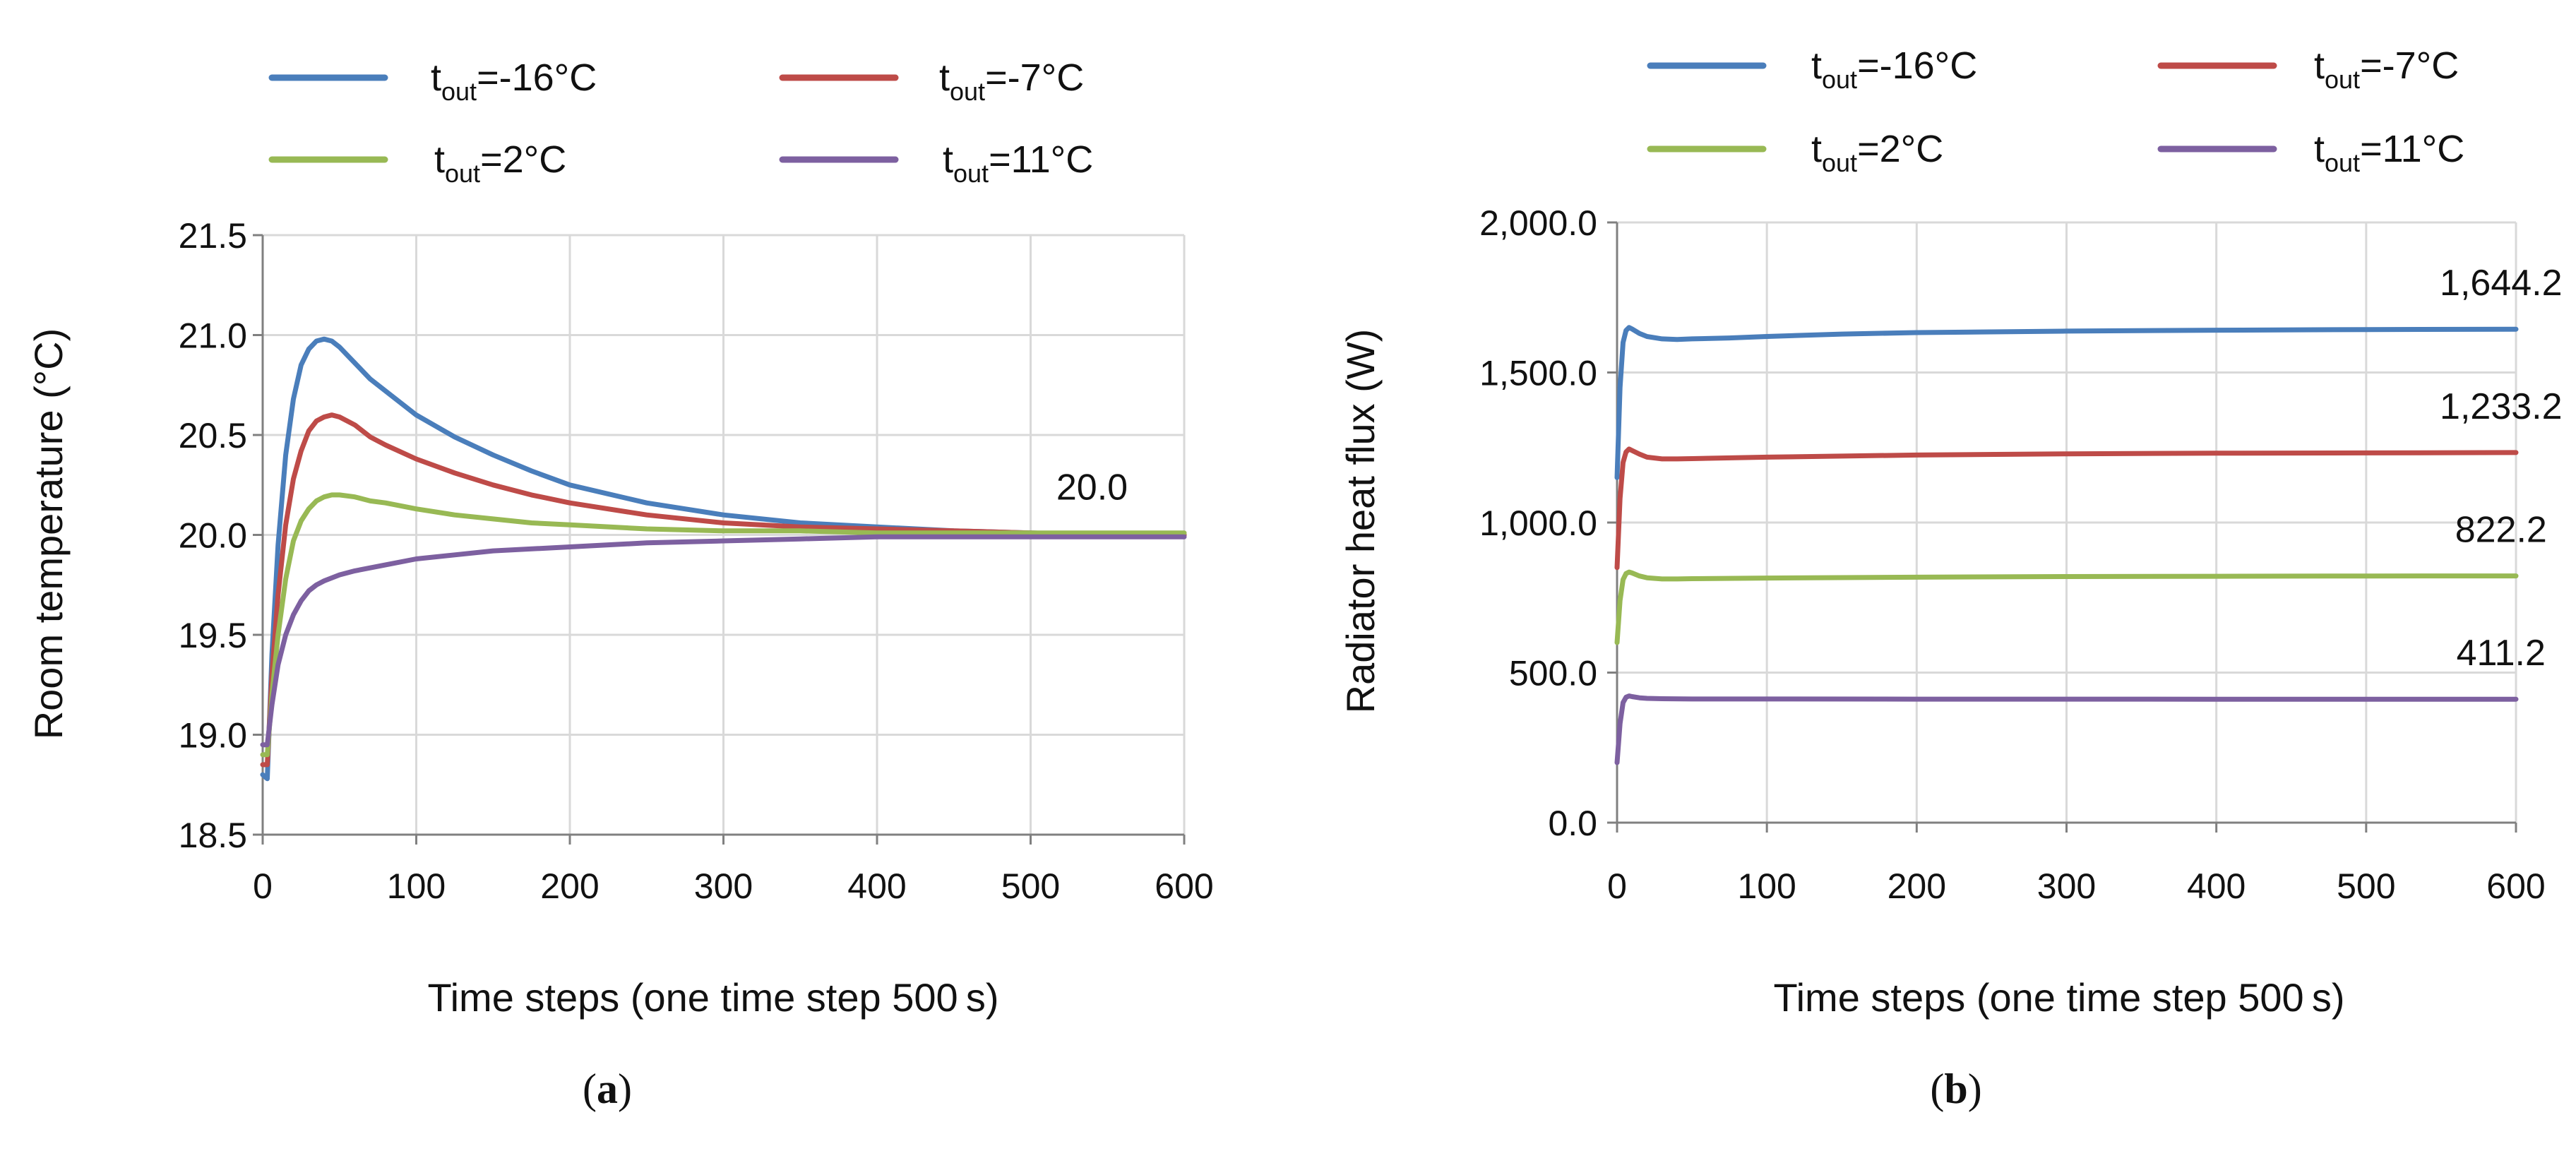 The image size is (2576, 1151). What do you see at coordinates (213, 635) in the screenshot?
I see `y-tick-label: 19.5` at bounding box center [213, 635].